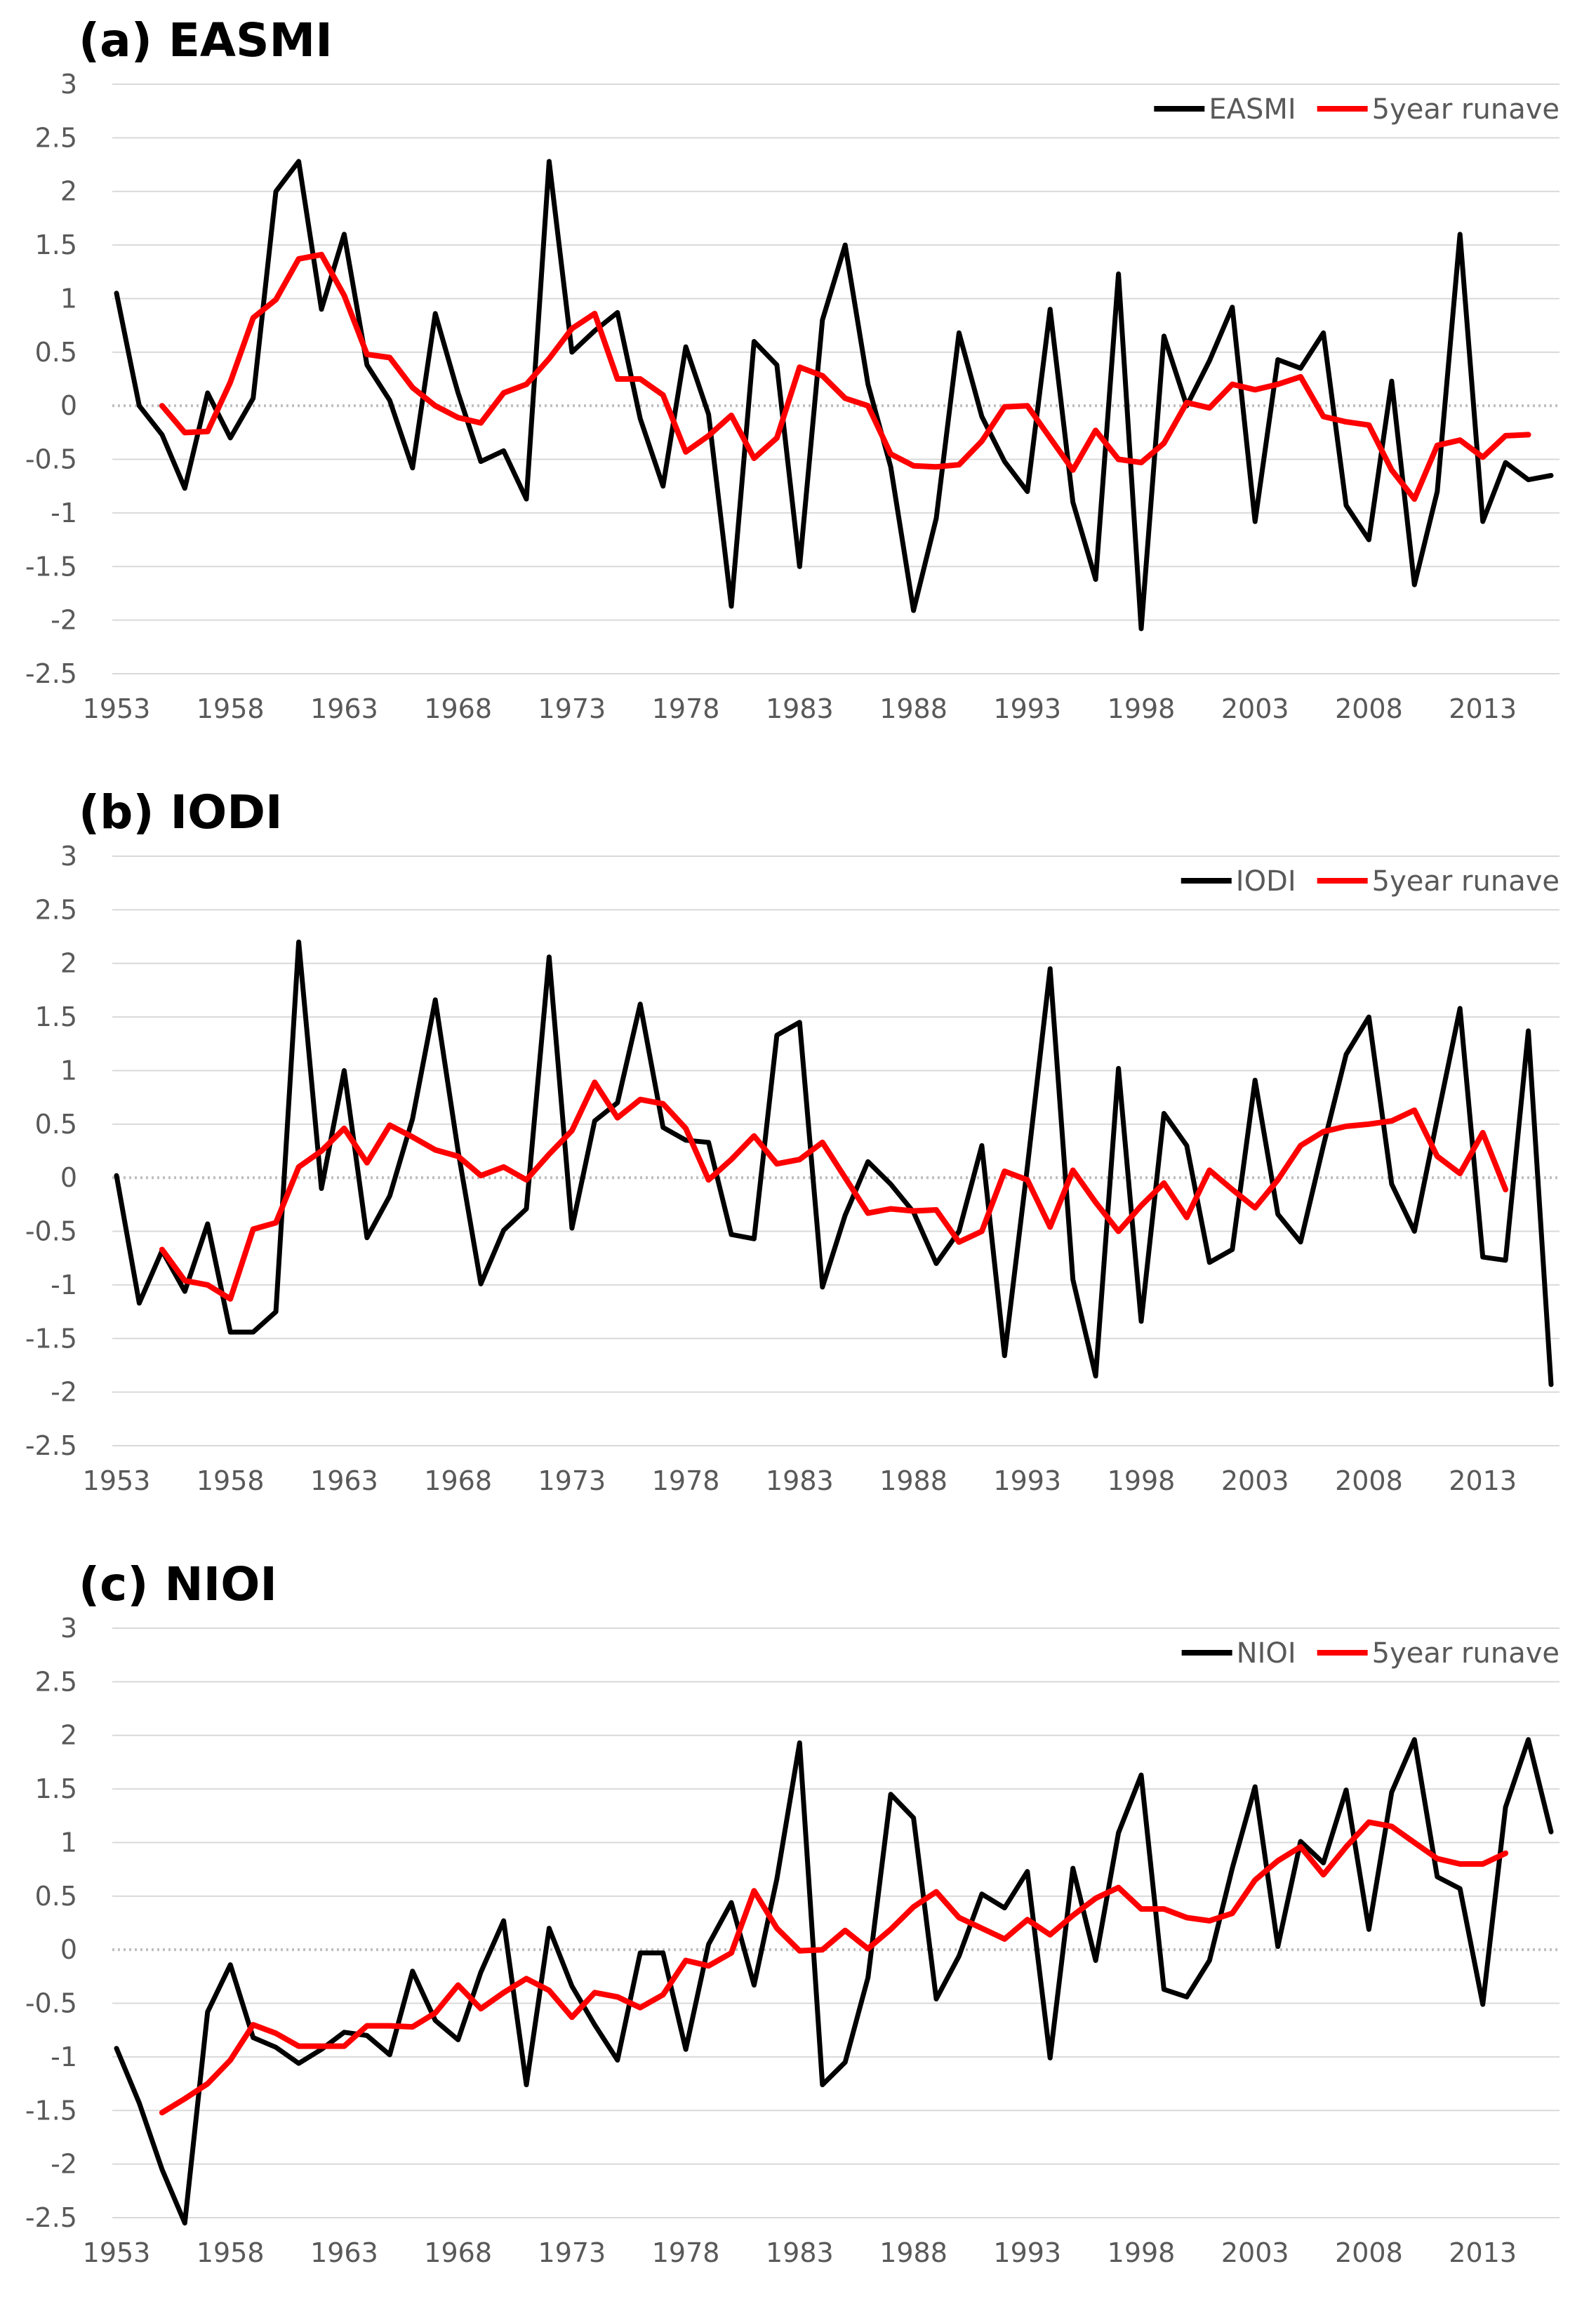 The height and width of the screenshot is (2304, 1596). Describe the element at coordinates (1252, 109) in the screenshot. I see `legend-label: EASMI` at that location.